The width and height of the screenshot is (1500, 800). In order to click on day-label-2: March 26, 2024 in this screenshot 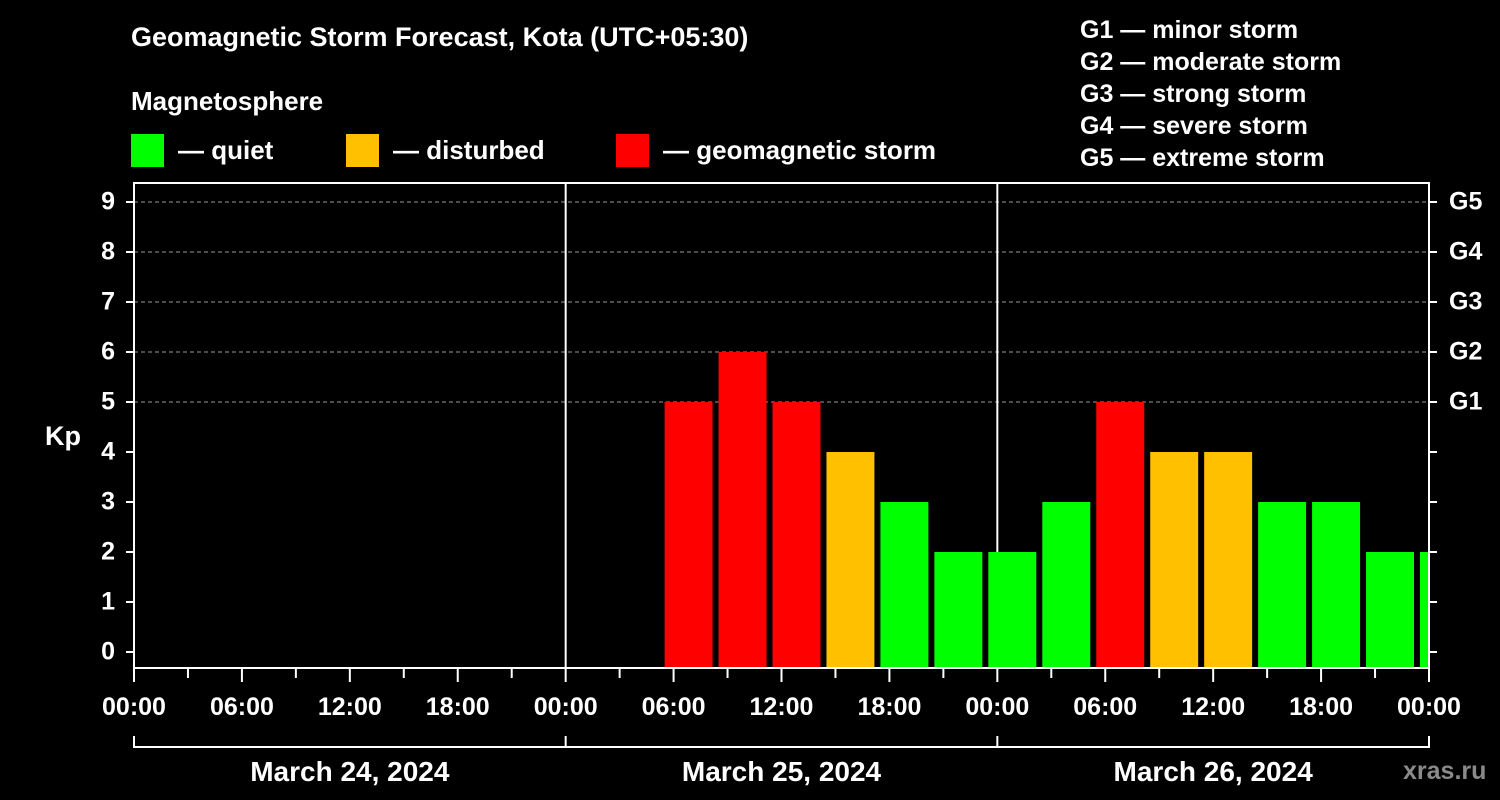, I will do `click(1214, 771)`.